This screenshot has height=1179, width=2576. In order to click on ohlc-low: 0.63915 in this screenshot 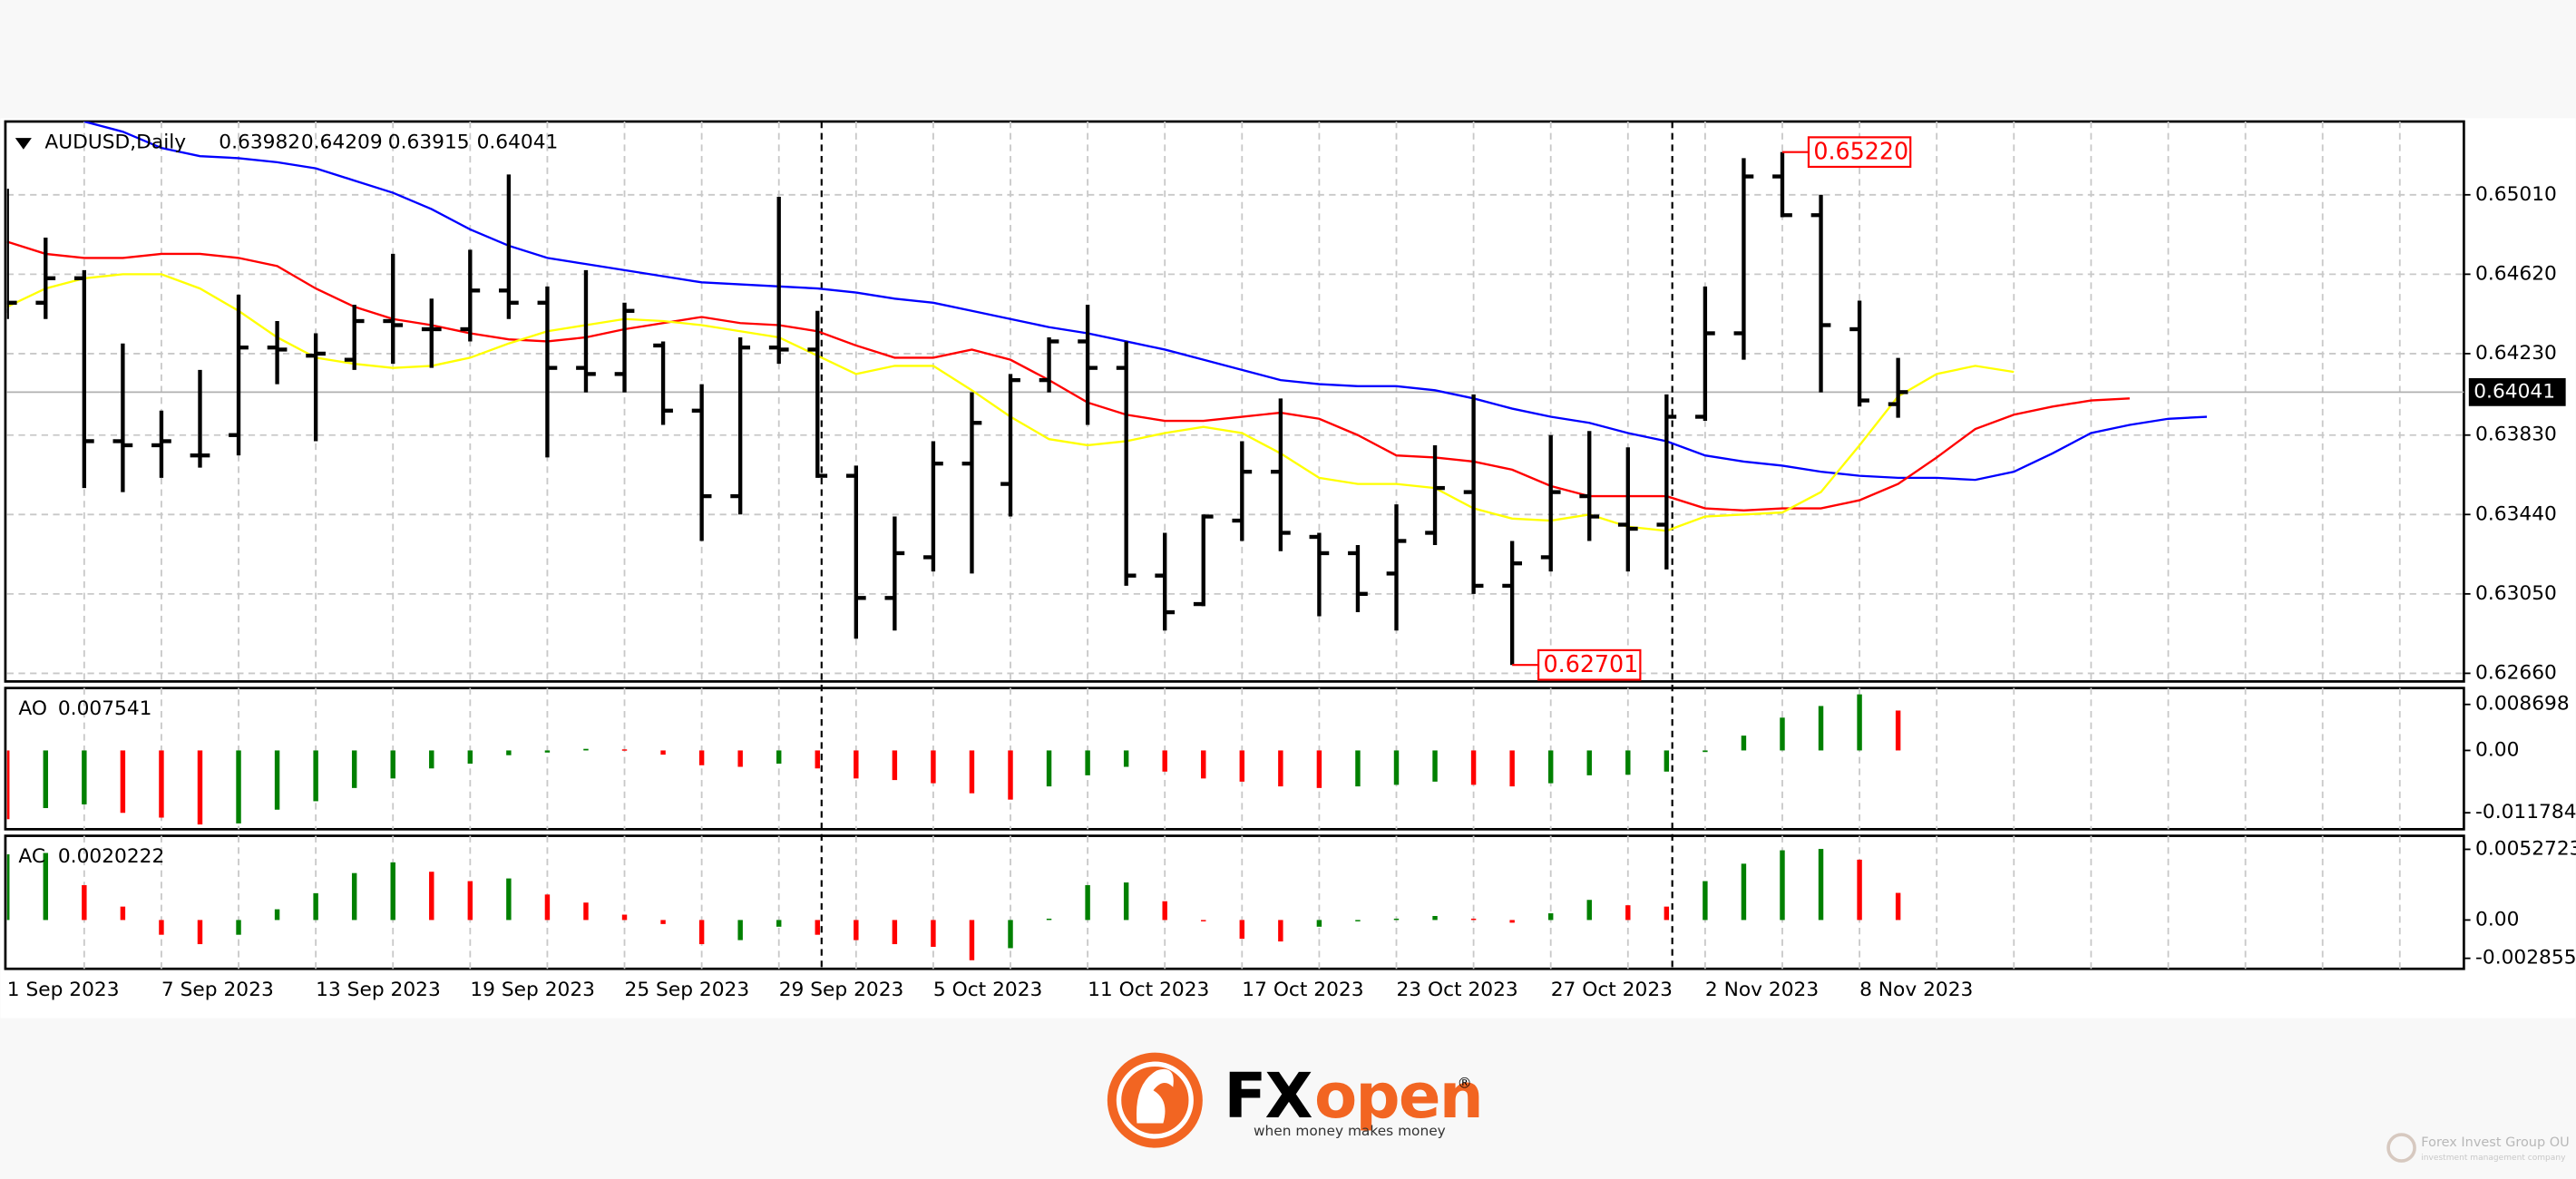, I will do `click(429, 143)`.